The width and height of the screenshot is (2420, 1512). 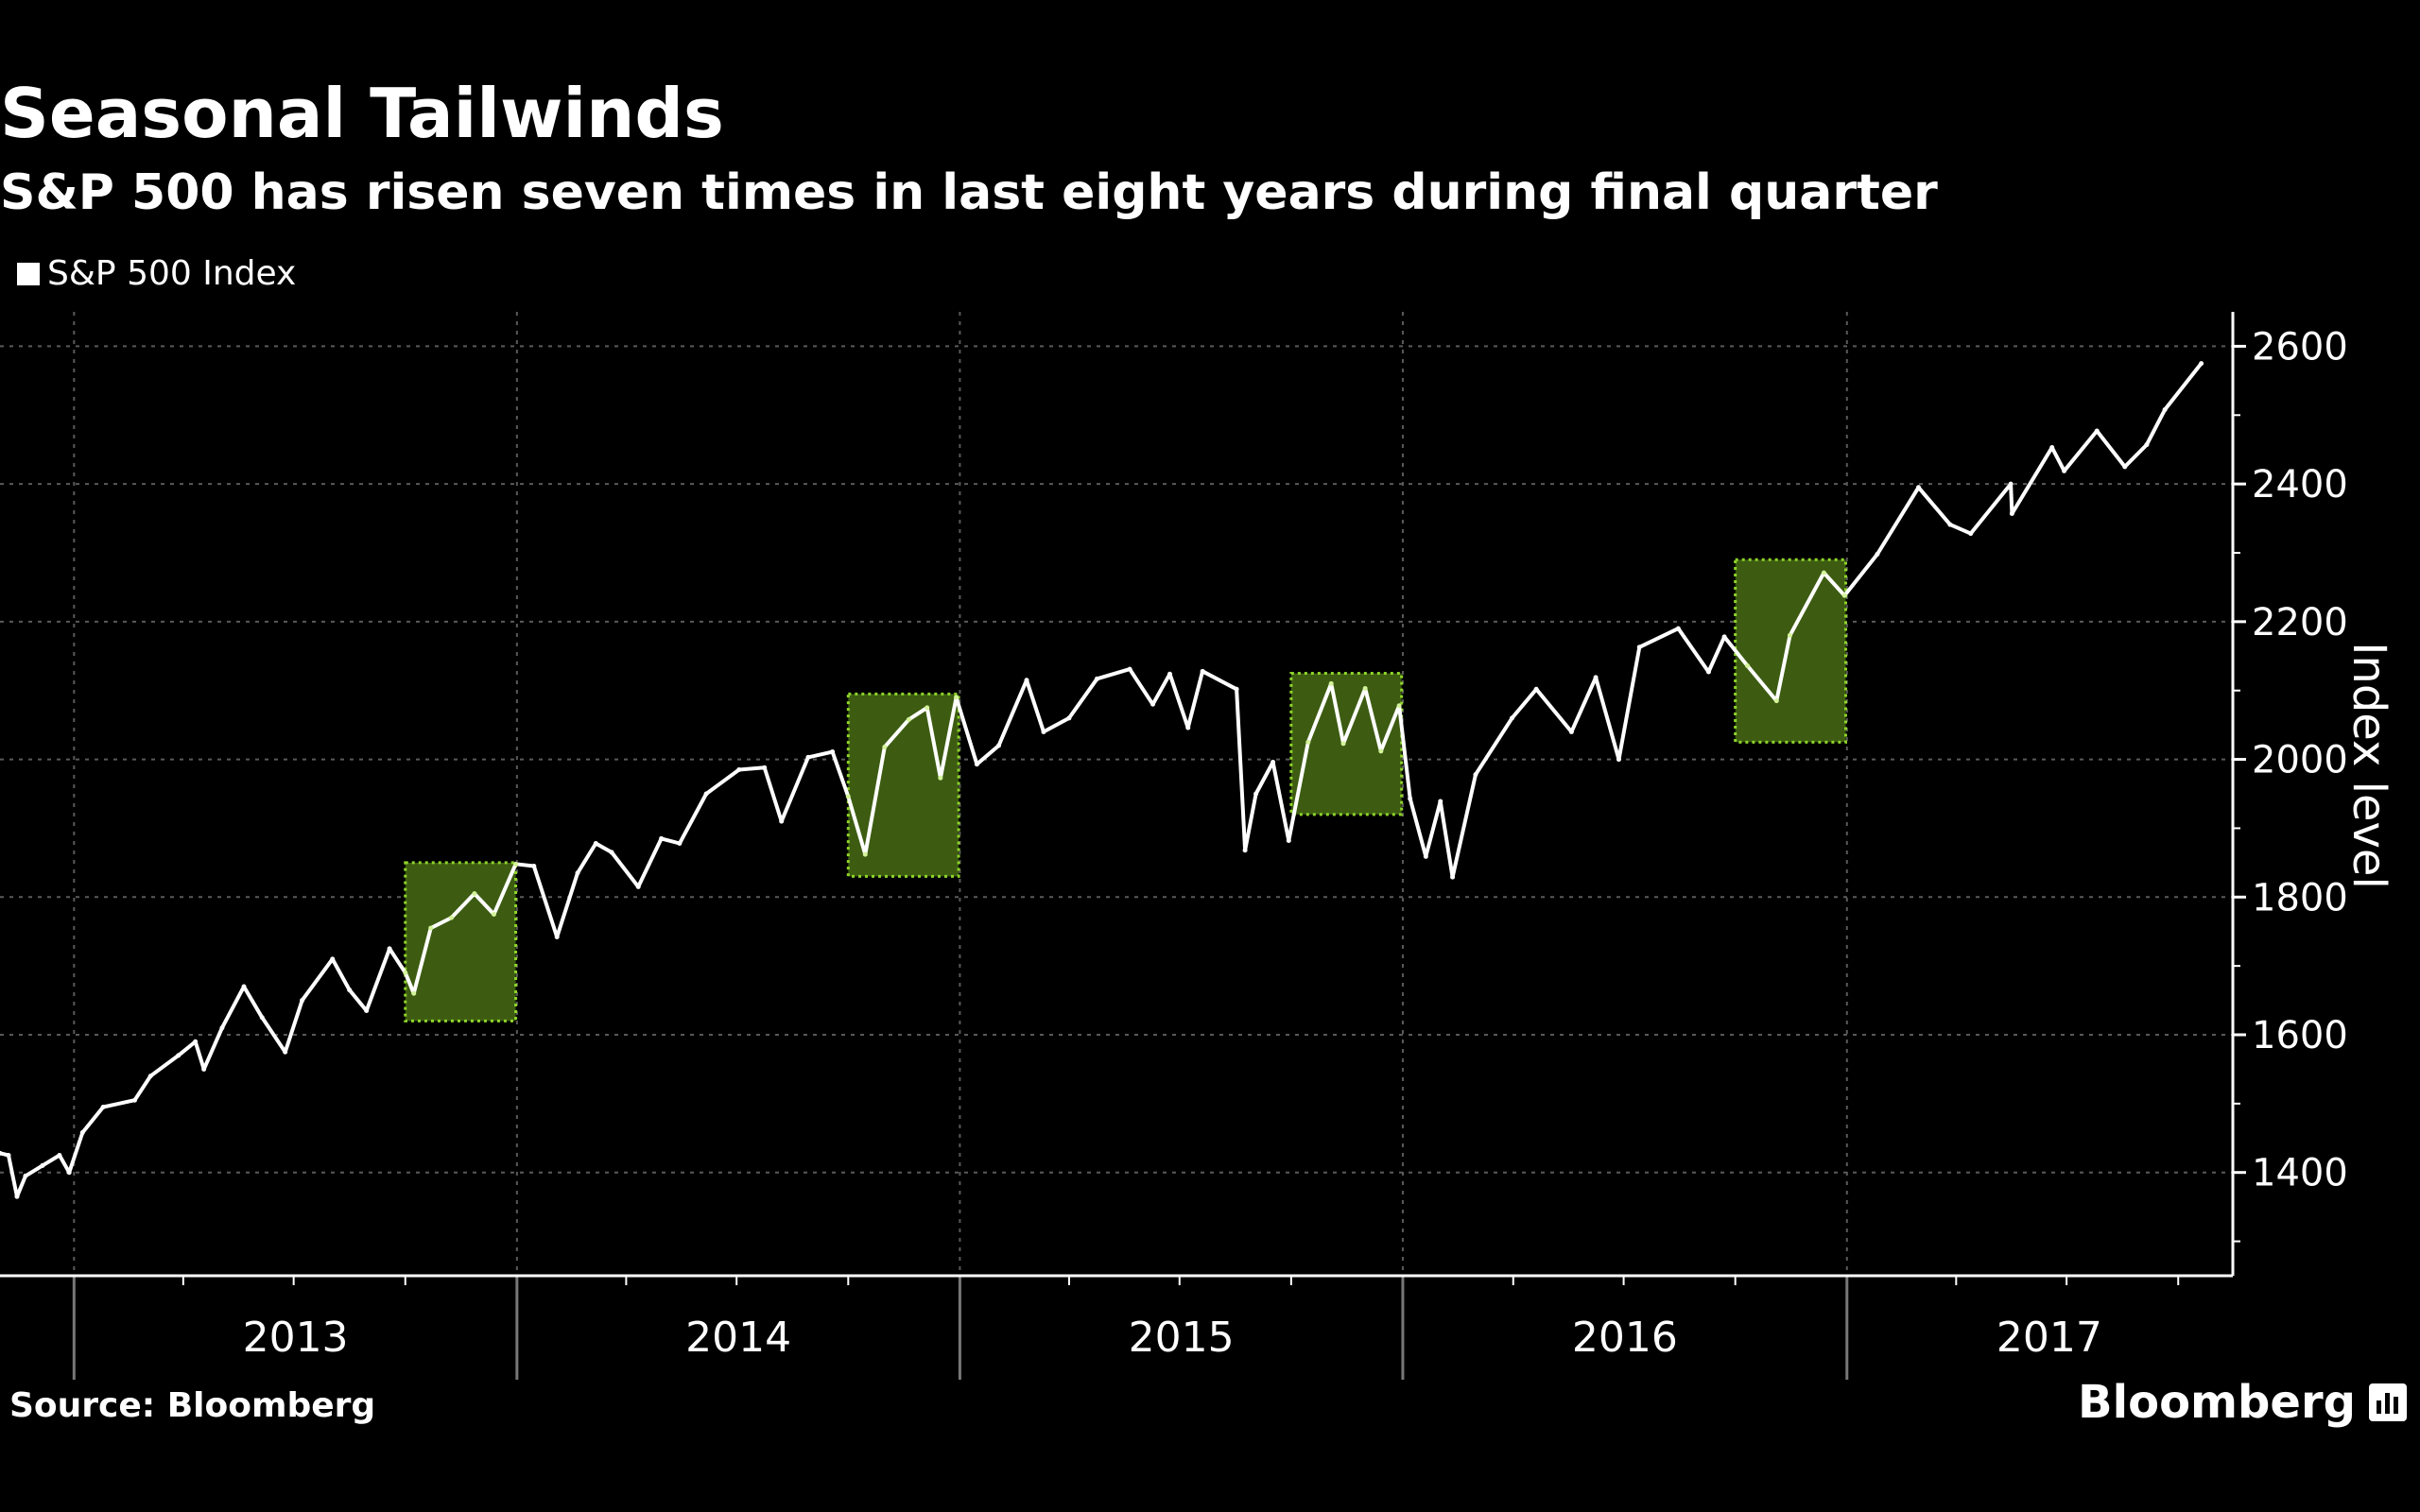 I want to click on legend-swatch-icon, so click(x=28, y=274).